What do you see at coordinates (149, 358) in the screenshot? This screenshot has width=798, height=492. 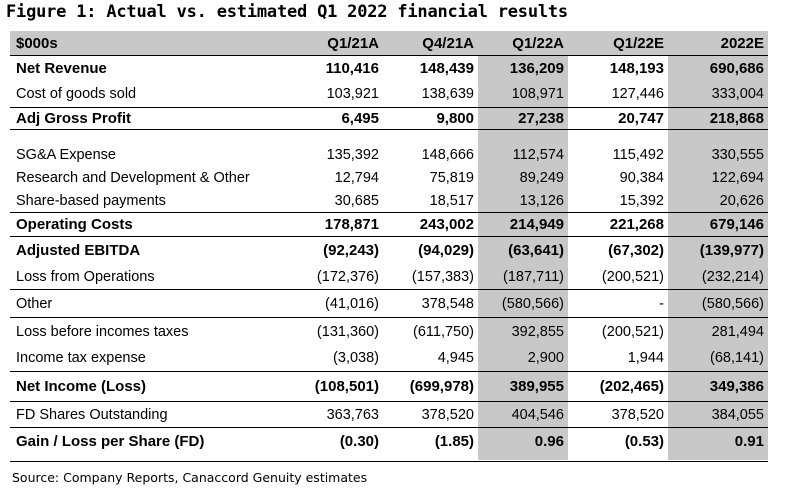 I see `row-label: Income tax expense` at bounding box center [149, 358].